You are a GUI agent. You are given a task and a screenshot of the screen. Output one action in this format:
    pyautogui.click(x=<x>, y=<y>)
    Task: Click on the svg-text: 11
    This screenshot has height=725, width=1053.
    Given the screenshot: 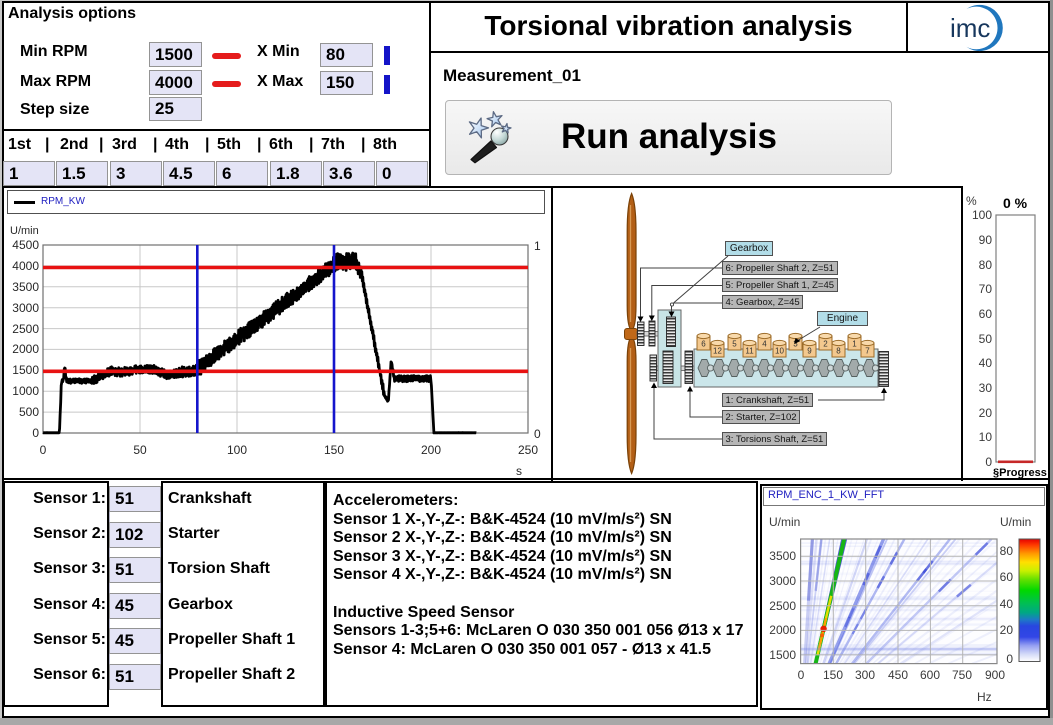 What is the action you would take?
    pyautogui.click(x=749, y=351)
    